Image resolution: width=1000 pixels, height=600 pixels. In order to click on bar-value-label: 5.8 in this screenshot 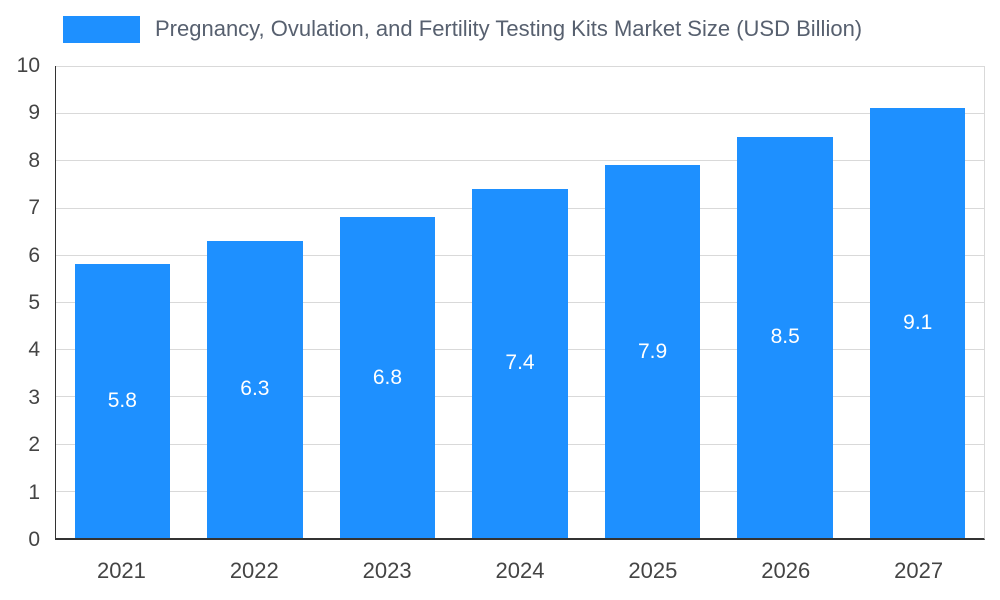, I will do `click(122, 401)`.